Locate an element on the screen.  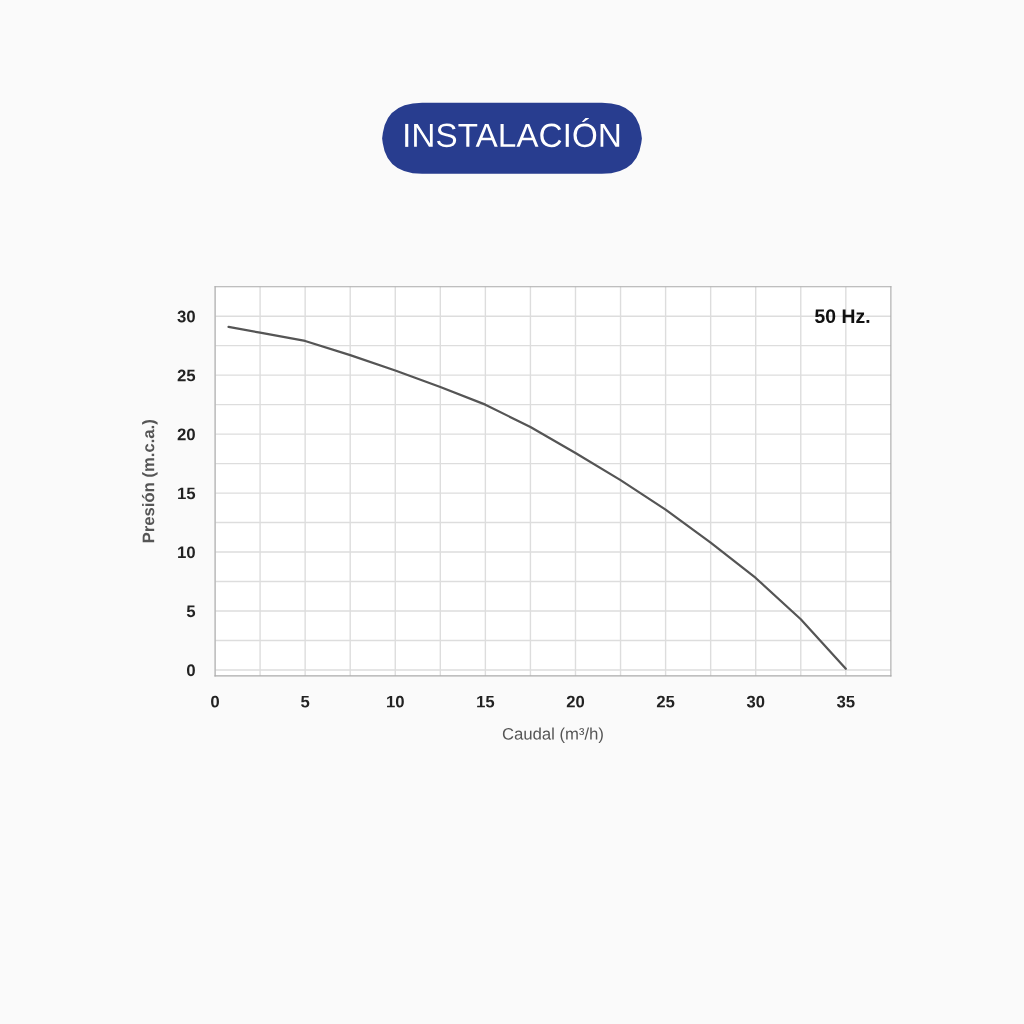
x-tick-label: 20 is located at coordinates (575, 701).